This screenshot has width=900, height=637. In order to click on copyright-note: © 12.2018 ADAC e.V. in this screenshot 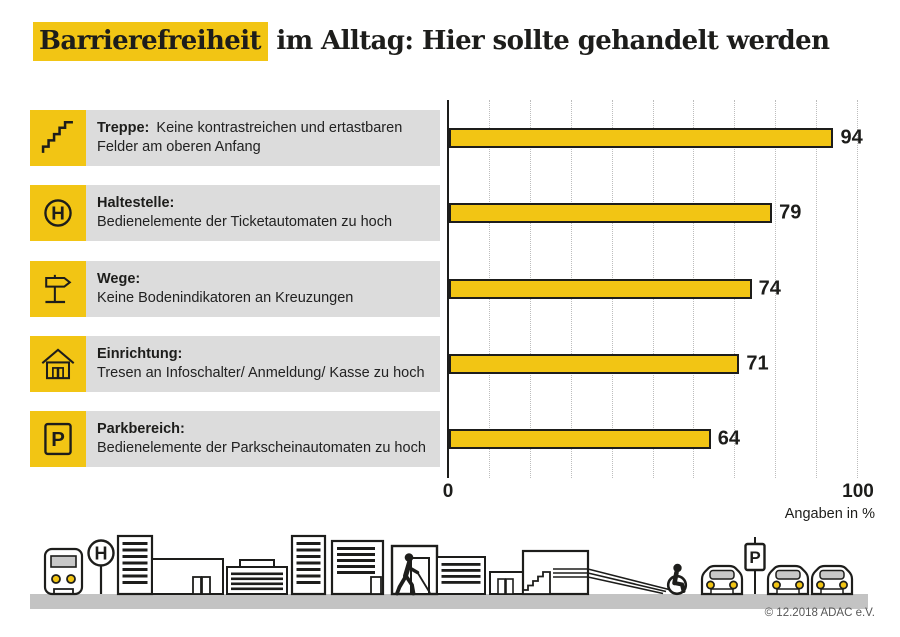, I will do `click(819, 613)`.